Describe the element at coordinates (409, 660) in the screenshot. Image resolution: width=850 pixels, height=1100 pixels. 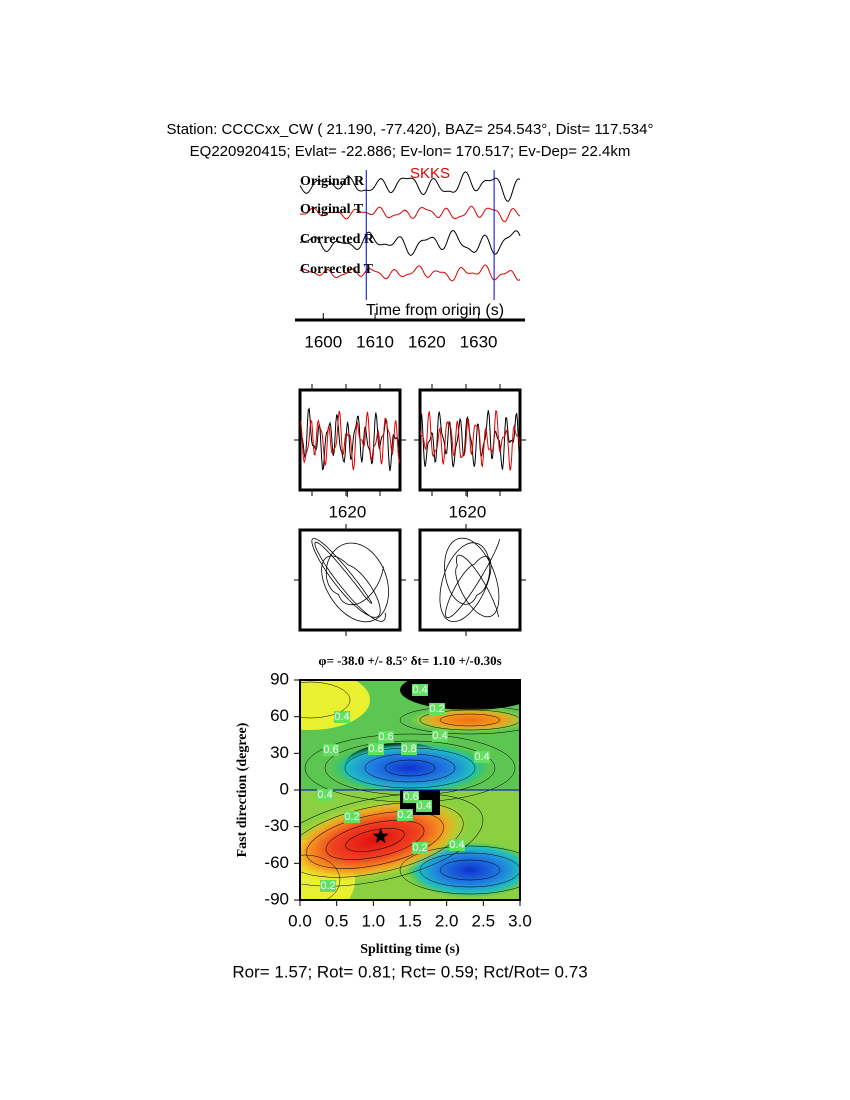
I see `map-title: φ= -38.0 +/- 8.5° δt= 1.10 +/-0.30s` at that location.